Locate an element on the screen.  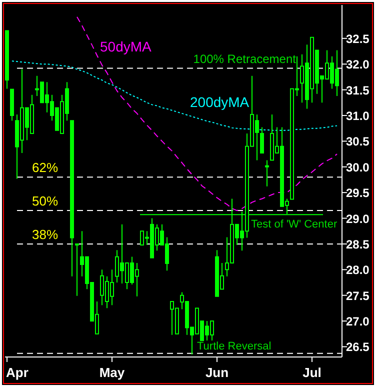
ref-line-label: 100% Retracement is located at coordinates (245, 59).